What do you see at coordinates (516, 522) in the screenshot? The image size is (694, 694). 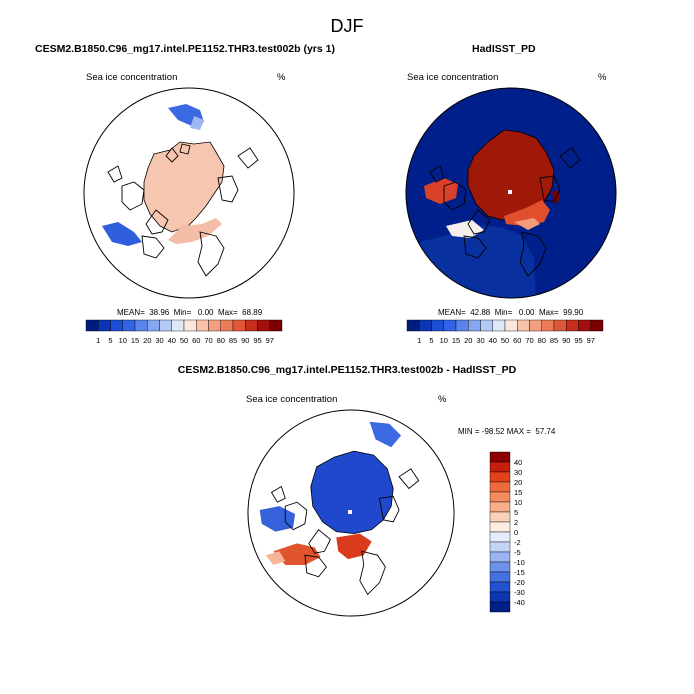 I see `diff-colorbar-tick-label: 2` at bounding box center [516, 522].